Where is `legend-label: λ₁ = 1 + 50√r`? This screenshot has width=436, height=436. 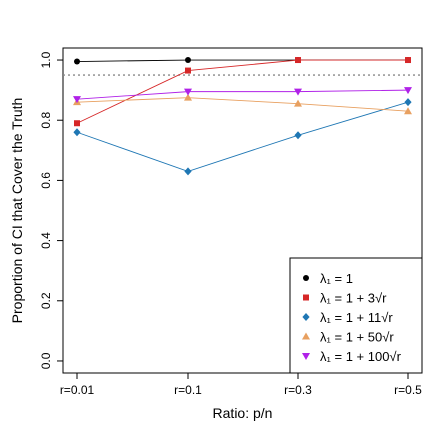
legend-label: λ₁ = 1 + 50√r is located at coordinates (357, 337).